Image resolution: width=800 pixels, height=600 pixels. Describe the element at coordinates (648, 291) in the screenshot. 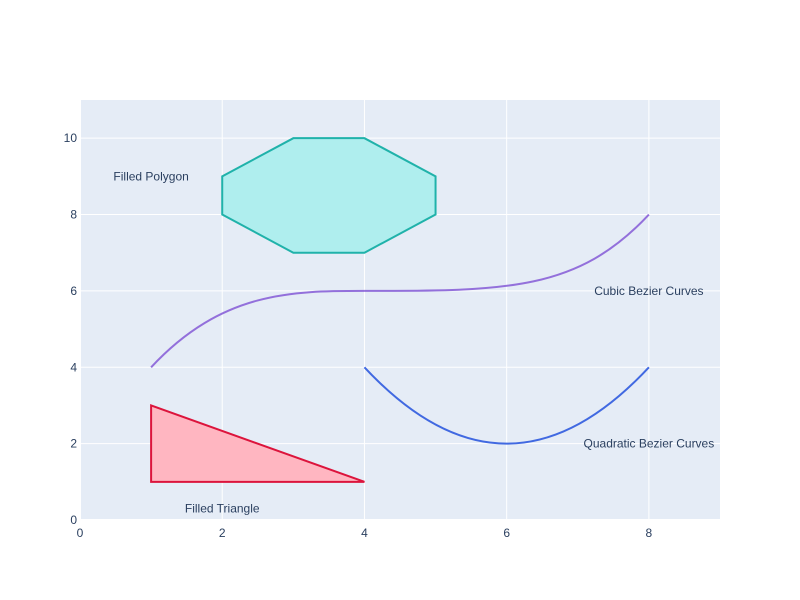

I see `annotation-label: Cubic Bezier Curves` at that location.